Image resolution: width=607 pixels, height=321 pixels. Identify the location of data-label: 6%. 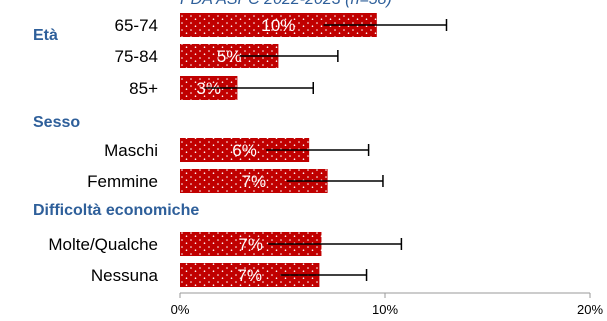
(244, 150).